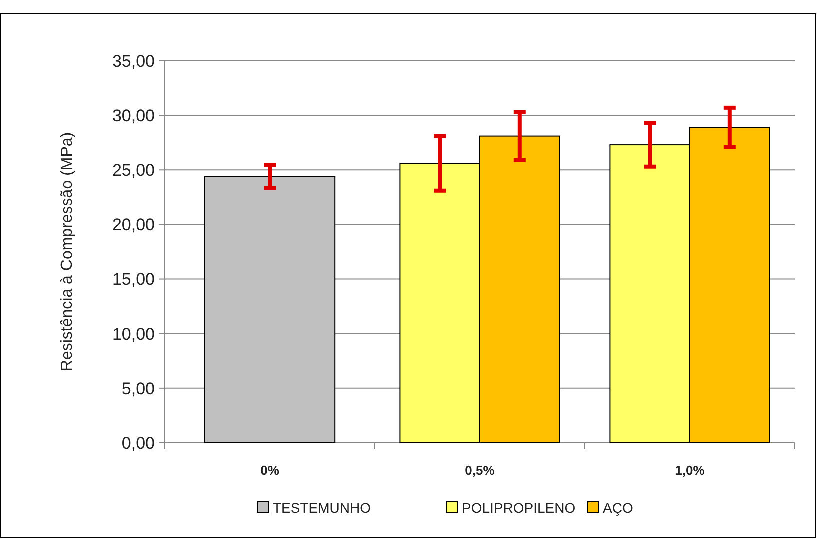  What do you see at coordinates (138, 388) in the screenshot?
I see `y-tick-label: 5,00` at bounding box center [138, 388].